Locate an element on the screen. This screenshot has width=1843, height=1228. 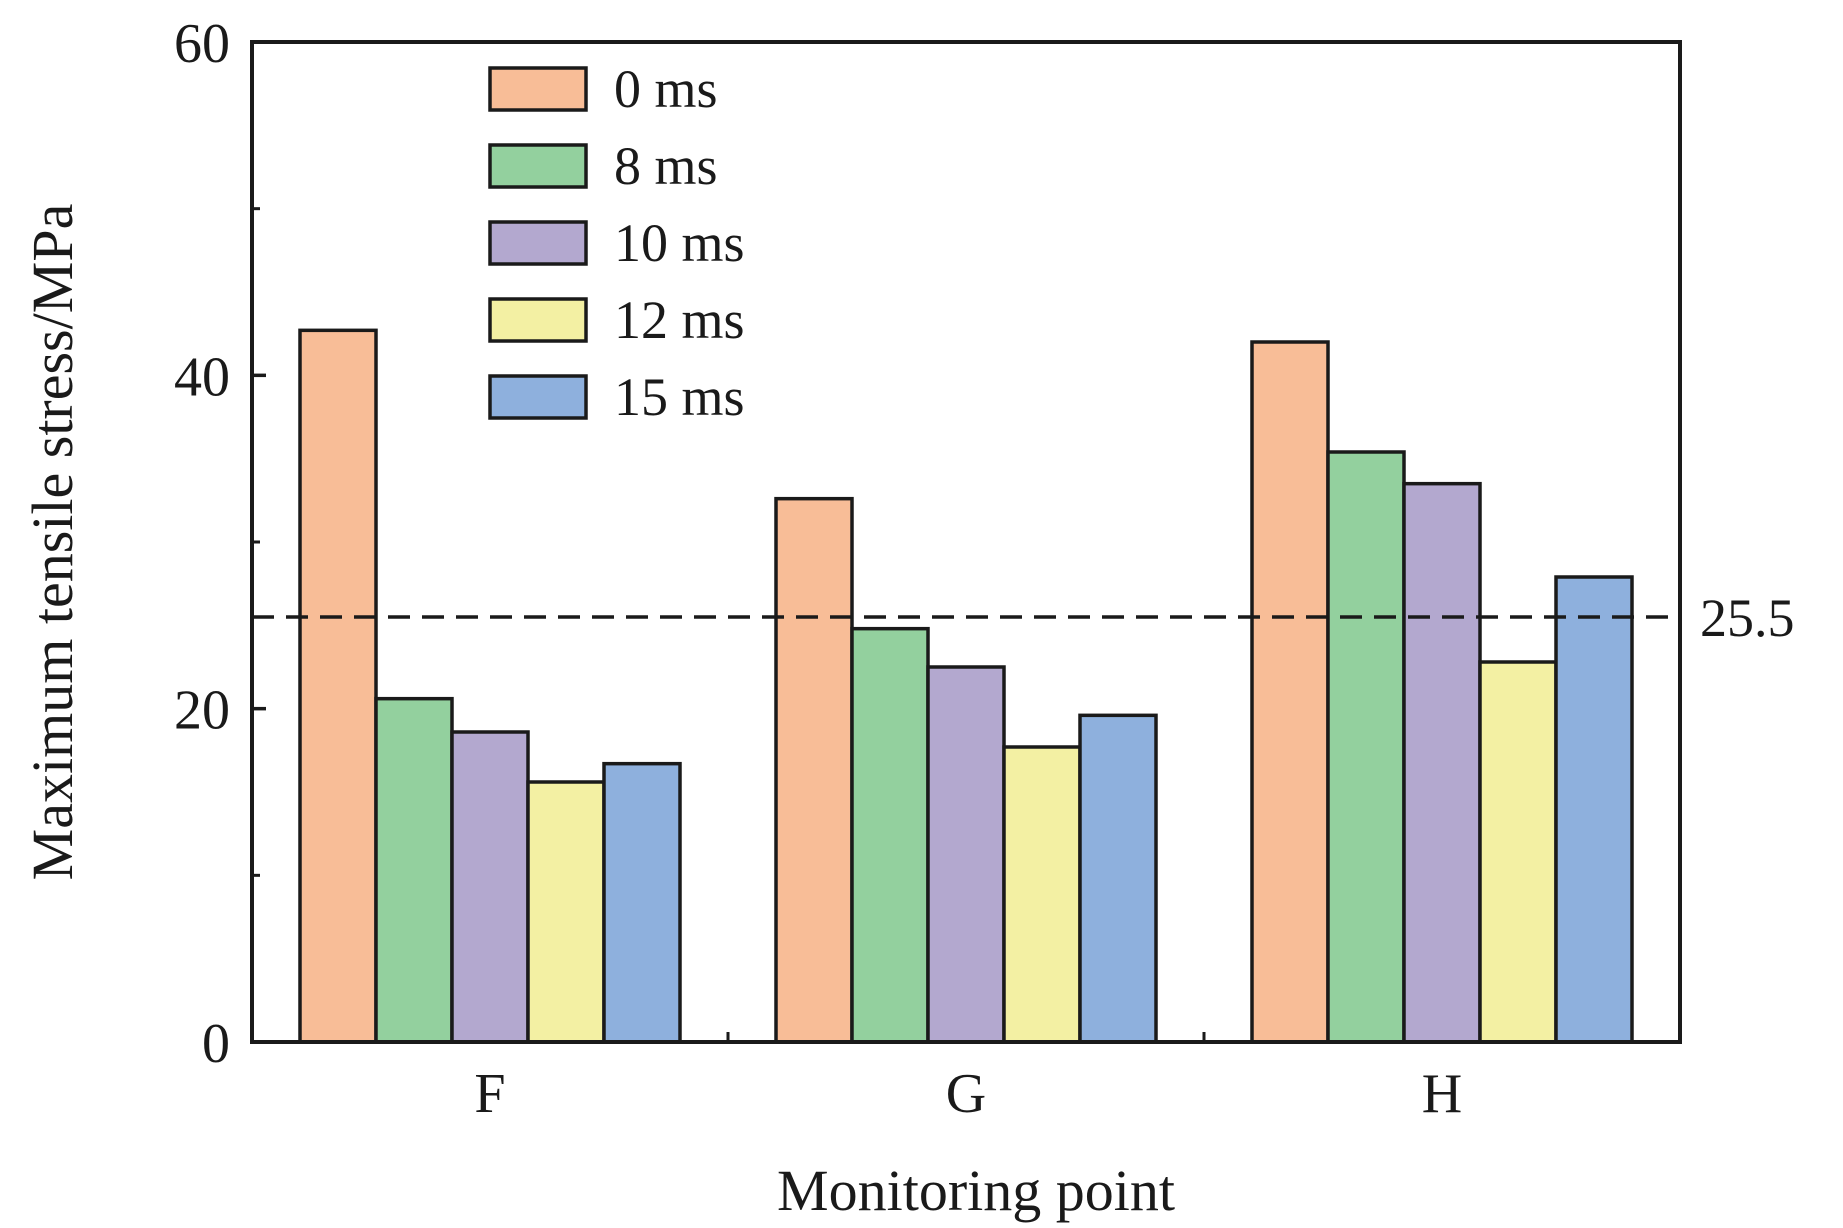
legend-label: 10 ms is located at coordinates (679, 243).